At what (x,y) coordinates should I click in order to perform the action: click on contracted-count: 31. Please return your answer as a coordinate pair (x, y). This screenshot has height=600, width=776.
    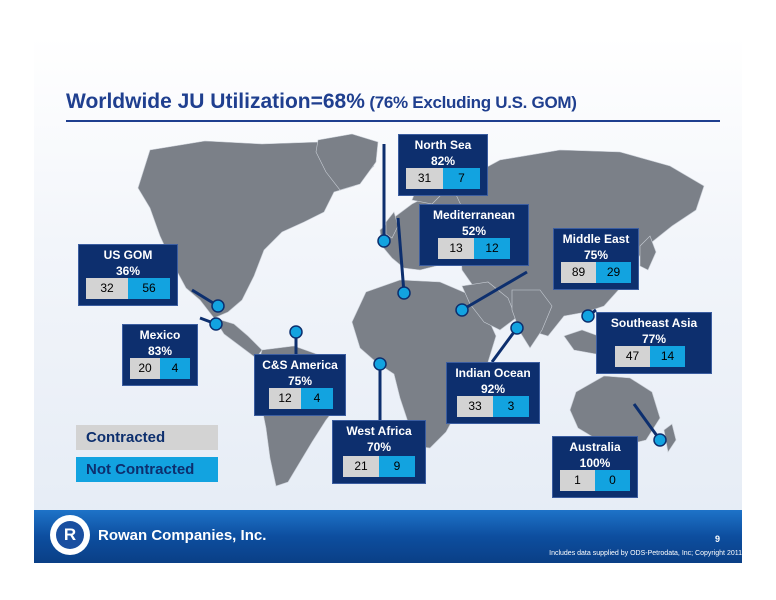
    Looking at the image, I should click on (424, 178).